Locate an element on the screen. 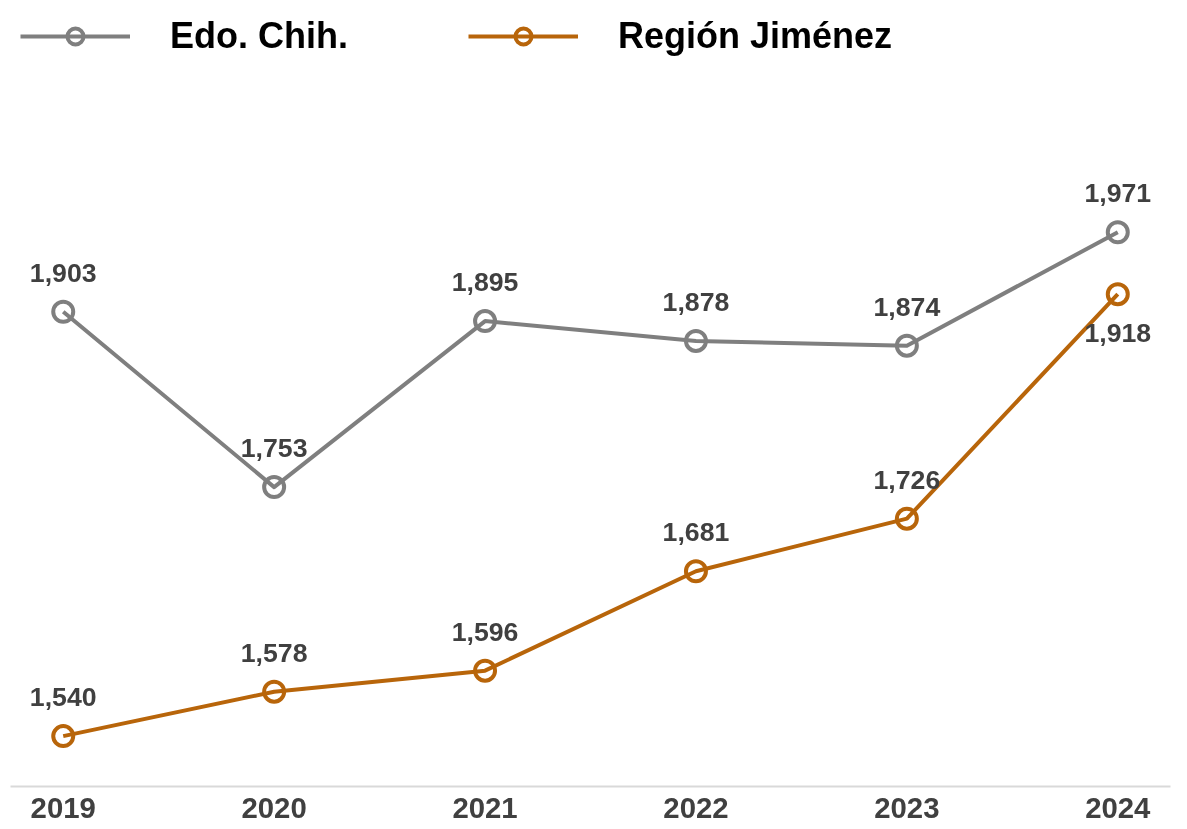  x-tick-label: 2023 is located at coordinates (907, 807).